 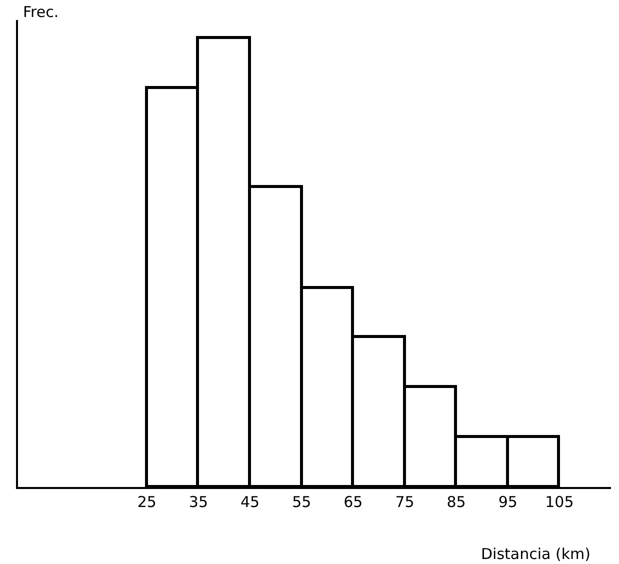 What do you see at coordinates (146, 501) in the screenshot?
I see `x-tick-label: 25` at bounding box center [146, 501].